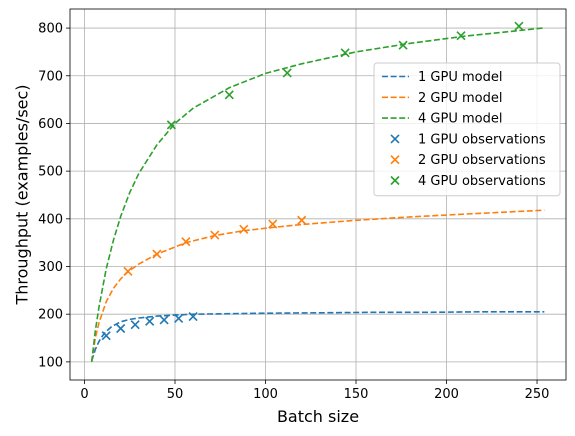  What do you see at coordinates (50, 315) in the screenshot?
I see `y-tick-label: 200` at bounding box center [50, 315].